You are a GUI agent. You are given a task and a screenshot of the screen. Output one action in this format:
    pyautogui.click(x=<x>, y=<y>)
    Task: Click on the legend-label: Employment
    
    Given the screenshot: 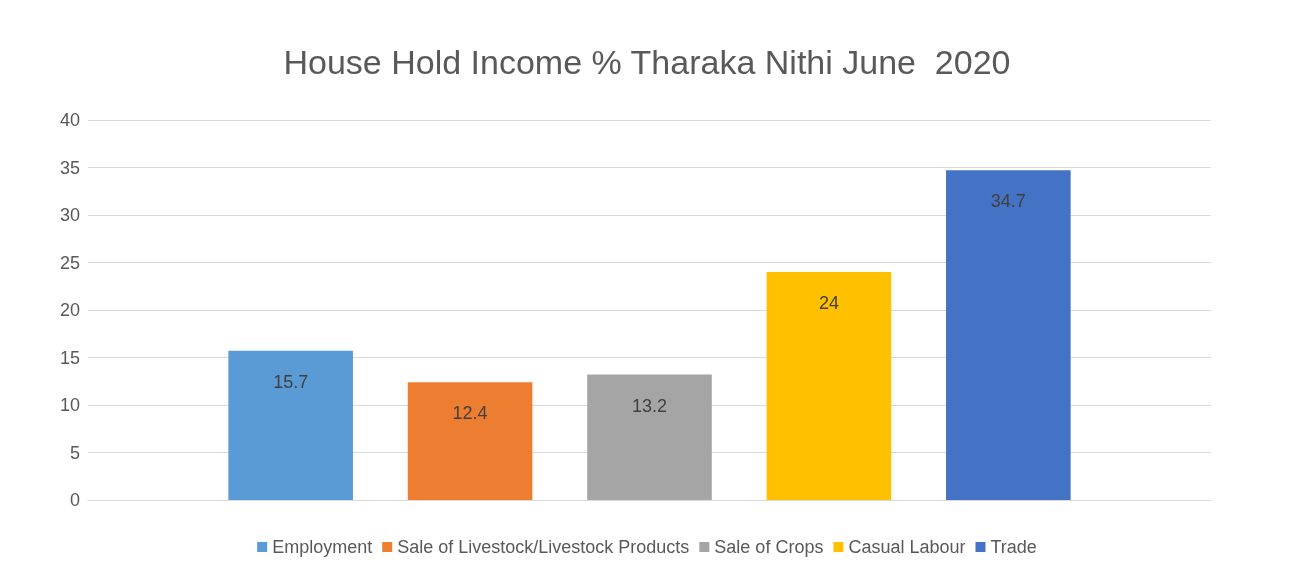 What is the action you would take?
    pyautogui.click(x=322, y=547)
    